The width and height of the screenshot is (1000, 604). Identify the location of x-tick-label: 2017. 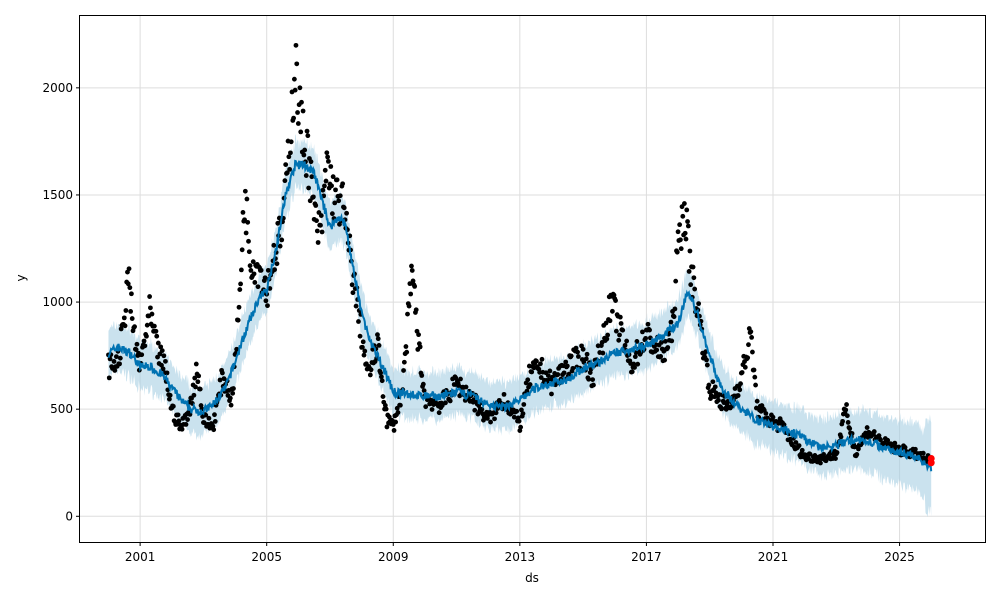
(646, 557).